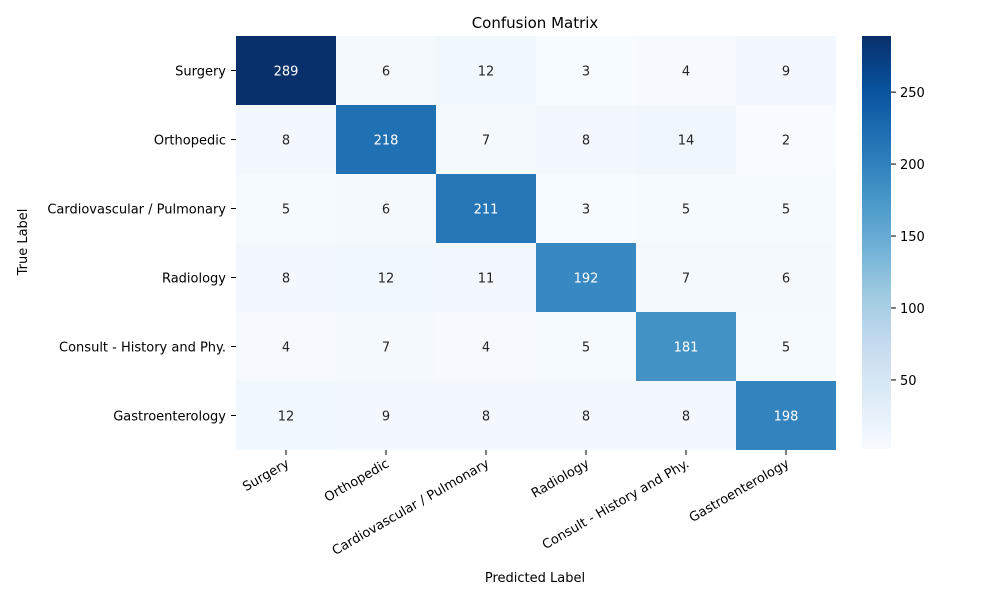 The image size is (1000, 600). I want to click on y-tick-label: Consult - History and Phy., so click(142, 348).